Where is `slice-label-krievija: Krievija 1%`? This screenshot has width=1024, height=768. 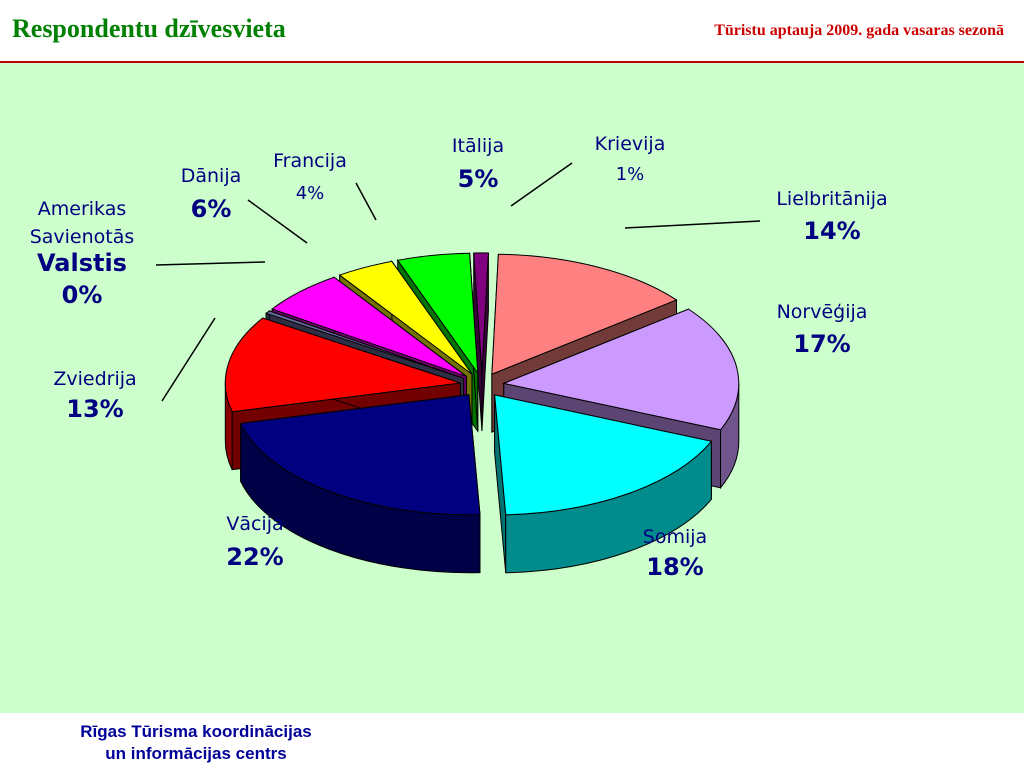
slice-label-krievija: Krievija 1% is located at coordinates (588, 170).